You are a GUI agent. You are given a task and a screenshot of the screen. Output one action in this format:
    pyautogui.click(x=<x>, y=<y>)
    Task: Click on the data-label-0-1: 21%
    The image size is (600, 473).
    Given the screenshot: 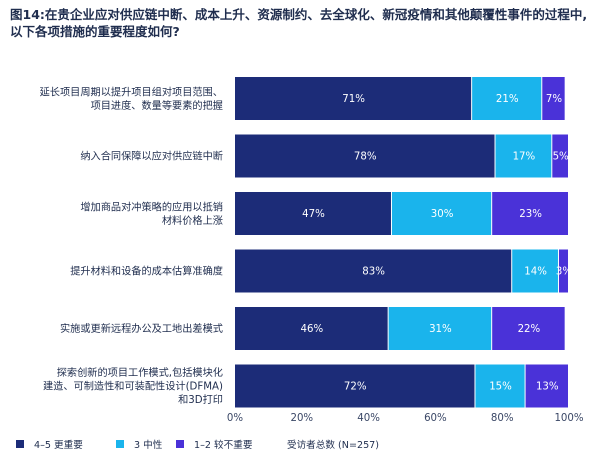 What is the action you would take?
    pyautogui.click(x=507, y=99)
    